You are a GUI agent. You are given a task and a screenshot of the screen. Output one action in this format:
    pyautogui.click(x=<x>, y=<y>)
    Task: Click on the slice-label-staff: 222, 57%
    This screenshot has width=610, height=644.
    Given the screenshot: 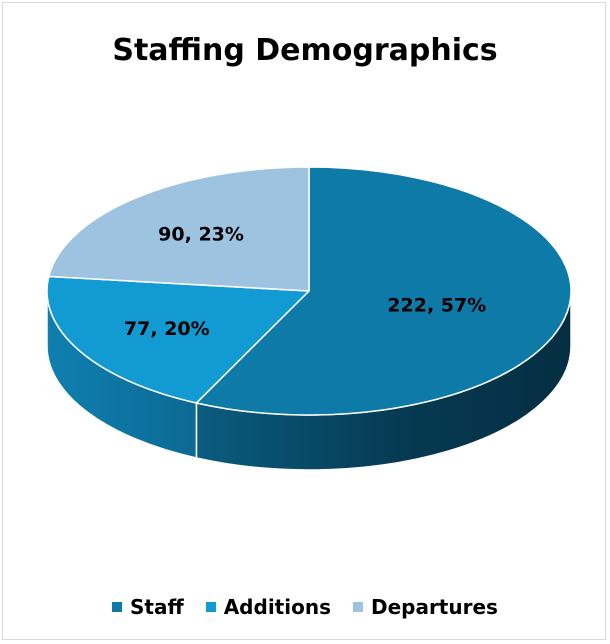 What is the action you would take?
    pyautogui.click(x=436, y=306)
    